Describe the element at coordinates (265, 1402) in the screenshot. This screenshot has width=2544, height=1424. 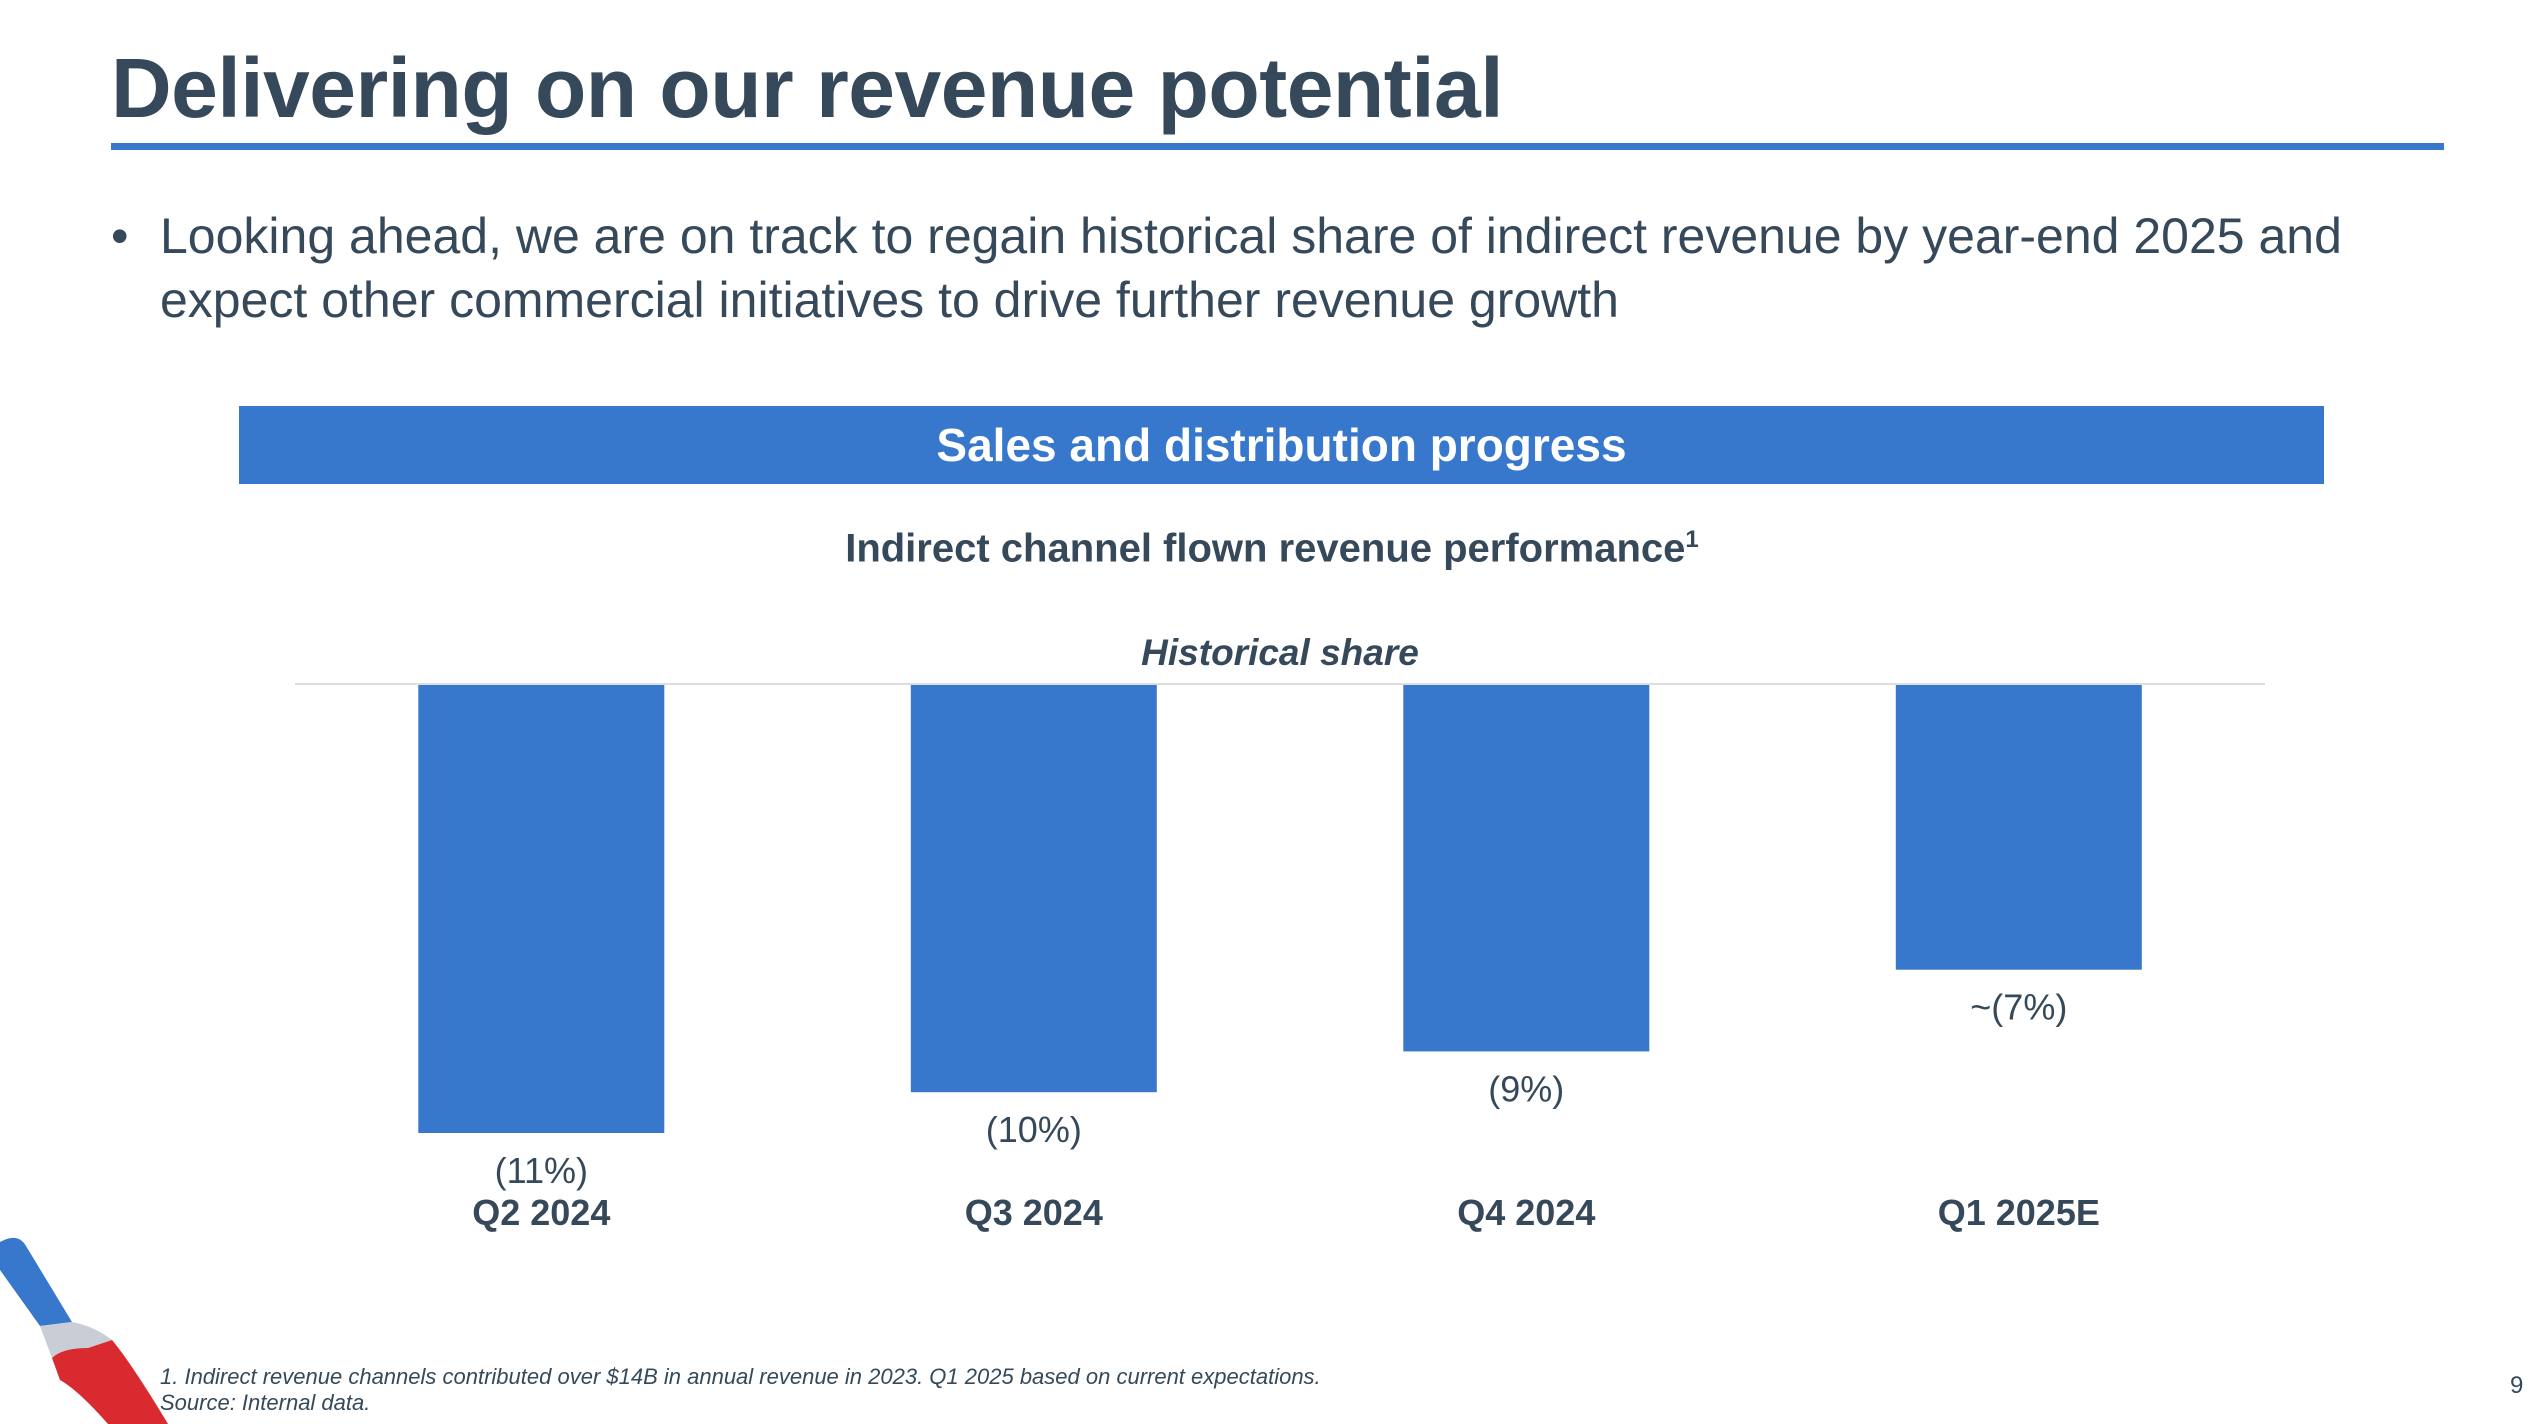
I see `source-line: Source: Internal data.` at that location.